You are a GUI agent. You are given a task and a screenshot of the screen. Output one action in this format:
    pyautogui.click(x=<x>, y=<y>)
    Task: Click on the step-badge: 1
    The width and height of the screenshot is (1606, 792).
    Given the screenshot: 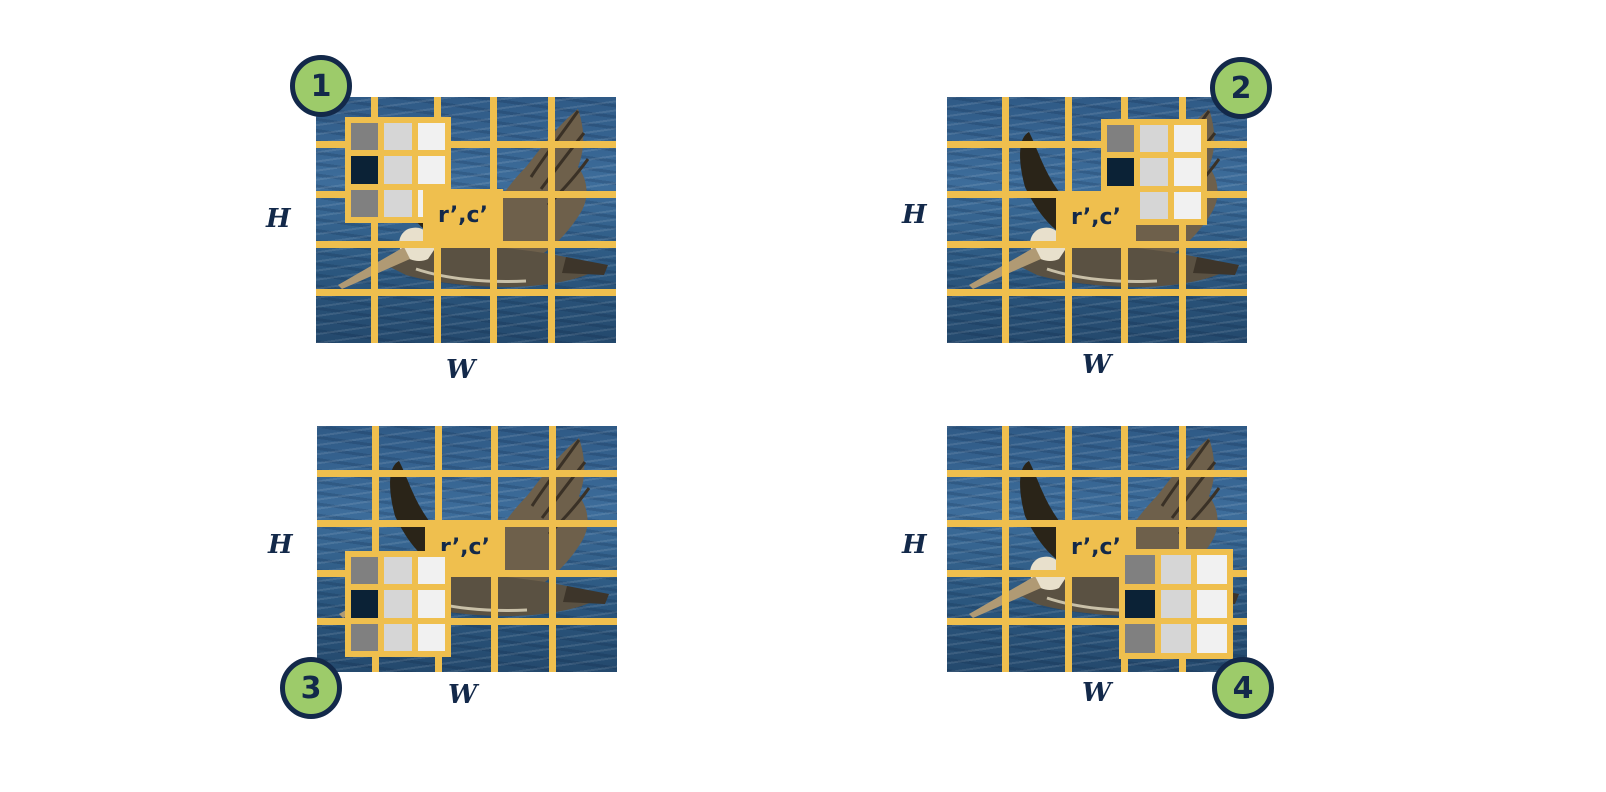 What is the action you would take?
    pyautogui.click(x=321, y=86)
    